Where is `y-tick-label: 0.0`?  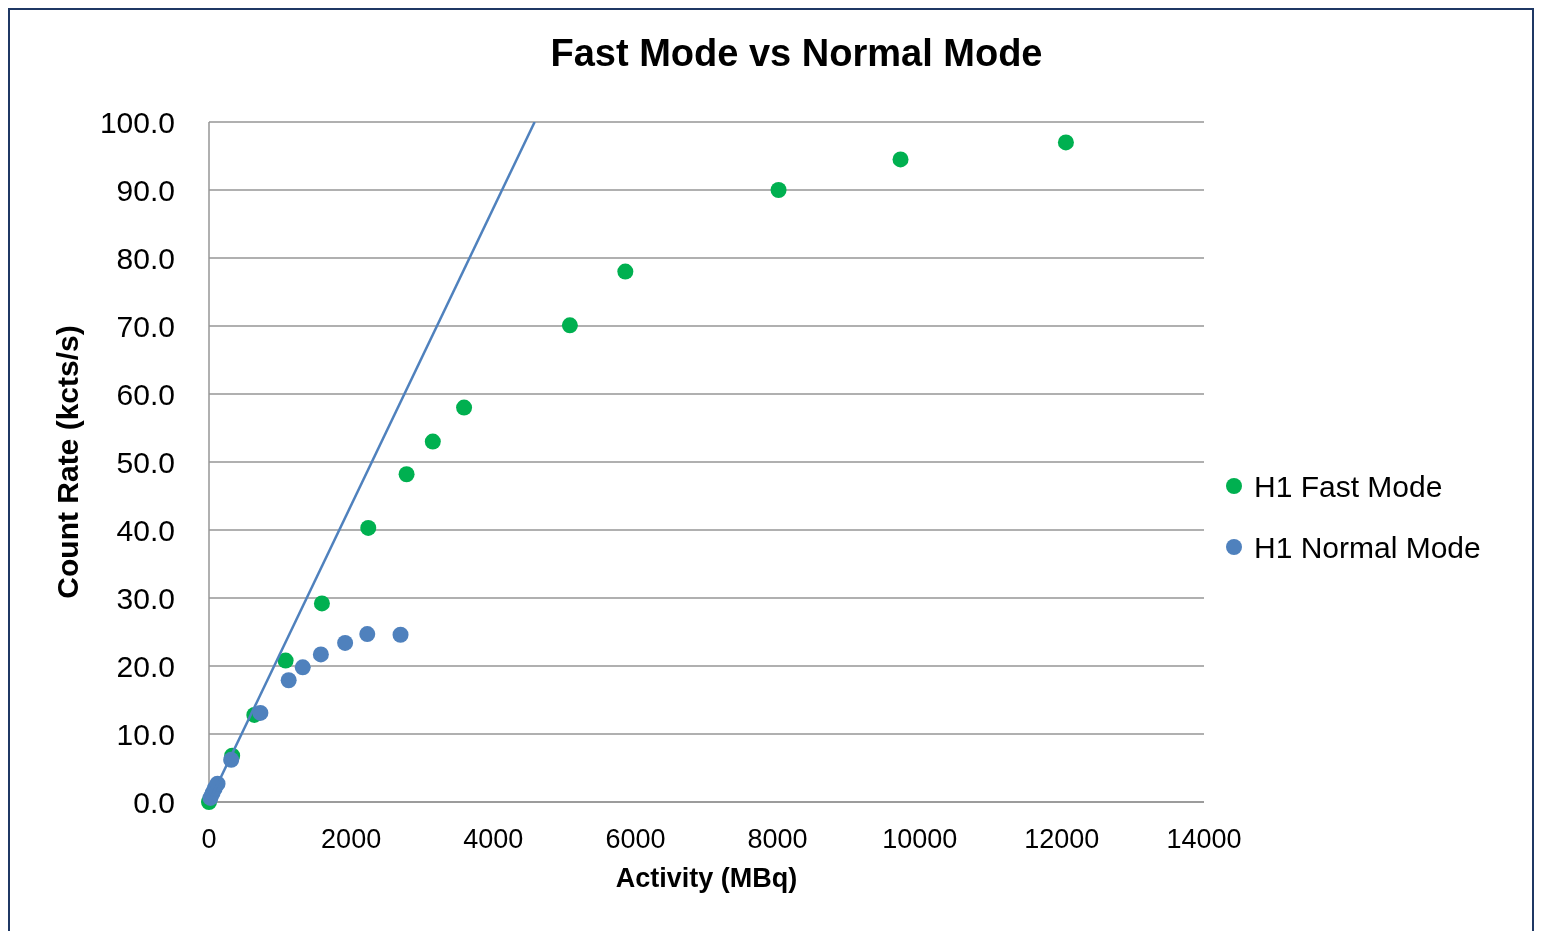
y-tick-label: 0.0 is located at coordinates (154, 802).